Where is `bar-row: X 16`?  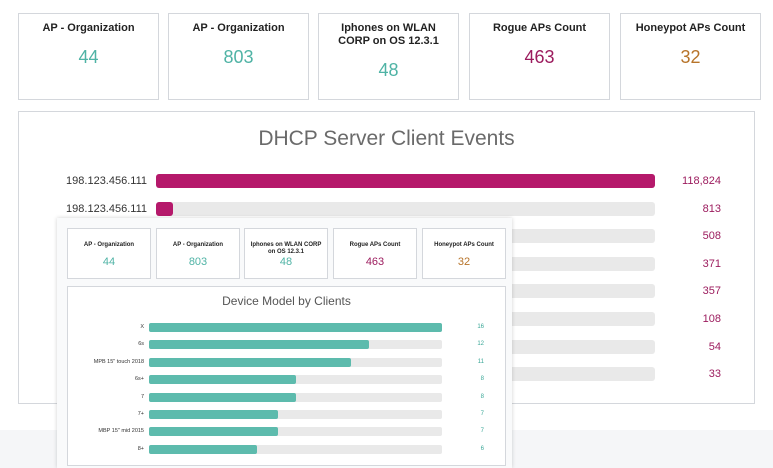
bar-row: X 16 is located at coordinates (287, 327).